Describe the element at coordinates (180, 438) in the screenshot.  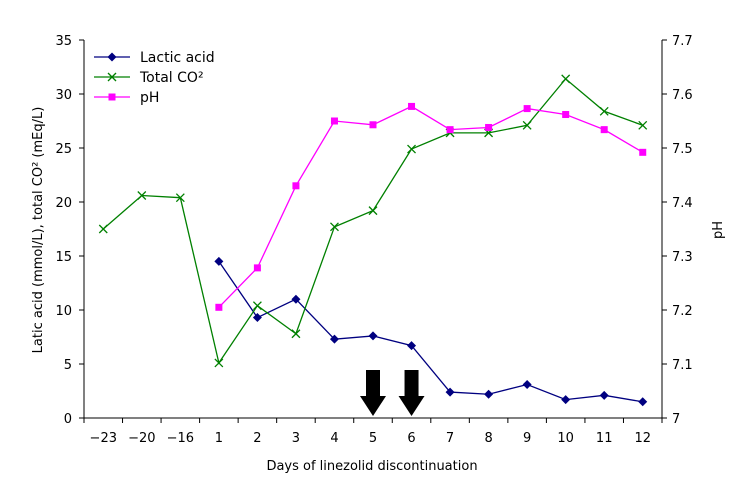
I see `x-tick-label: −16` at that location.